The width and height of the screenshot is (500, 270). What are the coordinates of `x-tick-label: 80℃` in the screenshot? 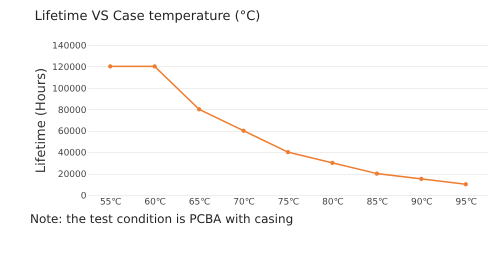 It's located at (333, 203).